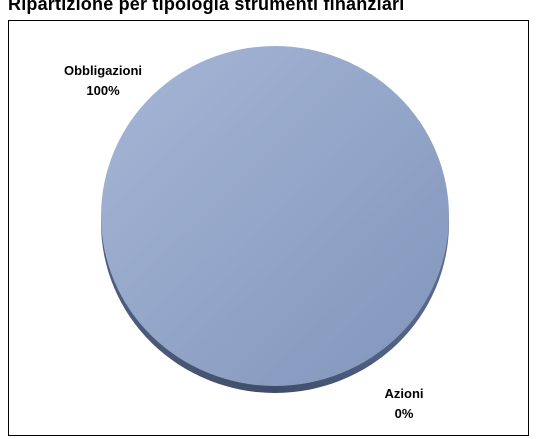 This screenshot has height=439, width=537. I want to click on data-label-name-azioni: Azioni, so click(404, 393).